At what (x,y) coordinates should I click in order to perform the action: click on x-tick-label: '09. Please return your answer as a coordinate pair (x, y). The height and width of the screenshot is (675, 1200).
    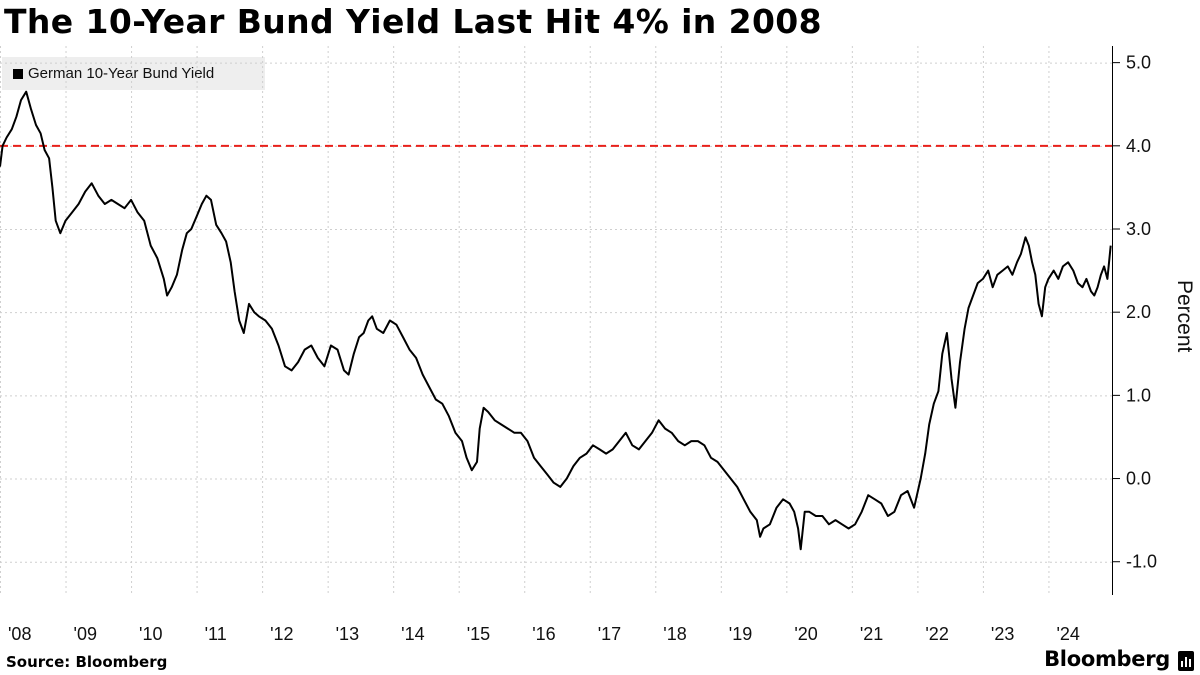
    Looking at the image, I should click on (85, 634).